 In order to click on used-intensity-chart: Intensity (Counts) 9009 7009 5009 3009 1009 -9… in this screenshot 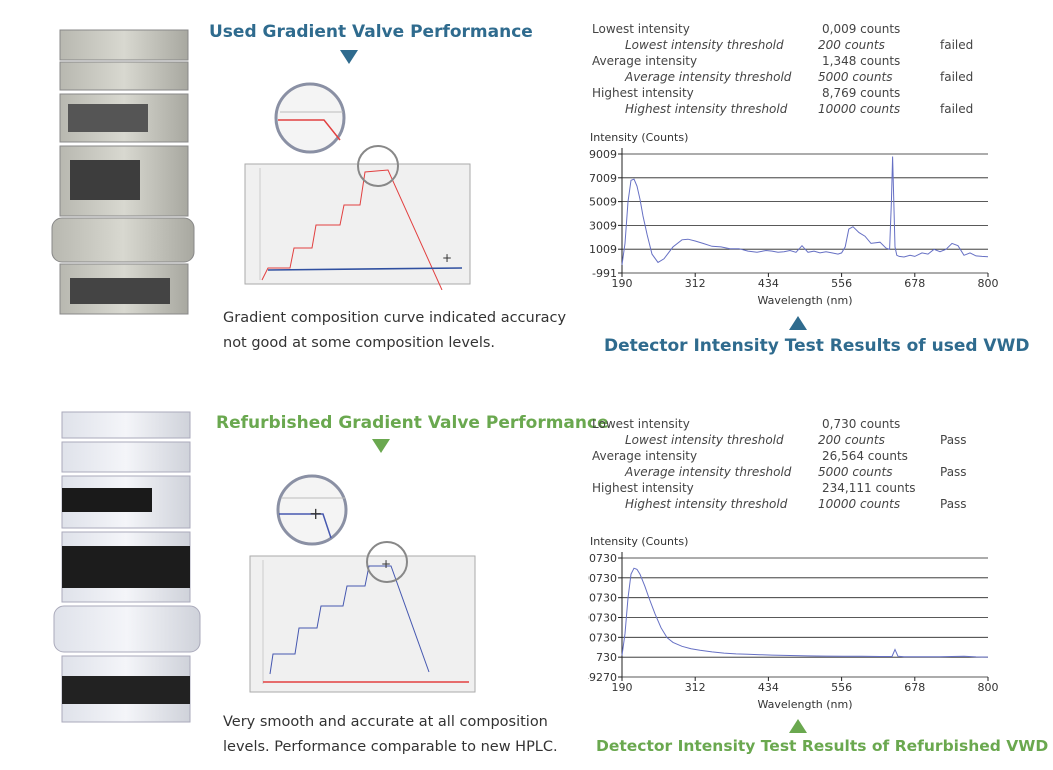, I will do `click(794, 219)`.